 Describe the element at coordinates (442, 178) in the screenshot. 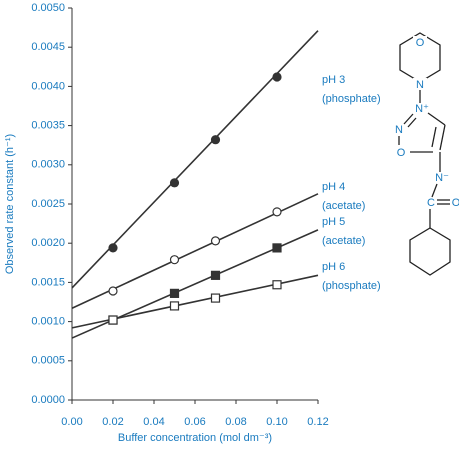

I see `atom-label: N⁻` at that location.